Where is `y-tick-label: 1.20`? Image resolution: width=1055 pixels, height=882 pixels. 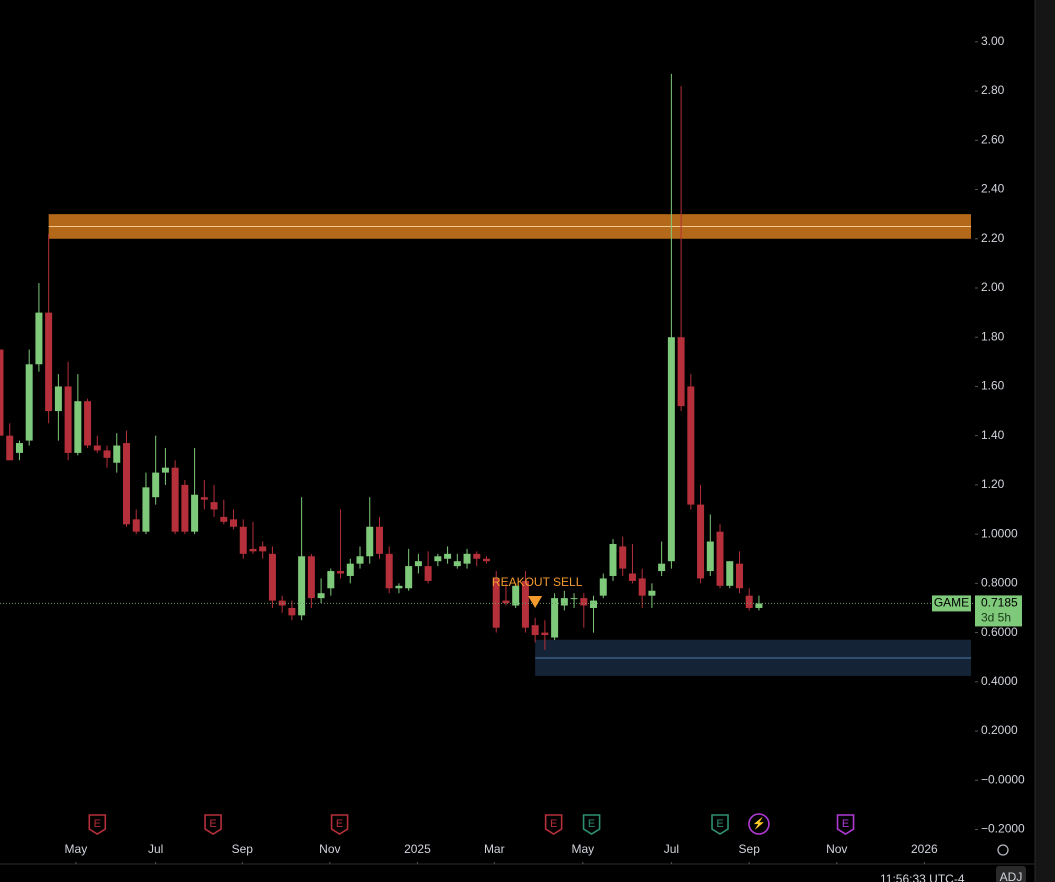 y-tick-label: 1.20 is located at coordinates (993, 484).